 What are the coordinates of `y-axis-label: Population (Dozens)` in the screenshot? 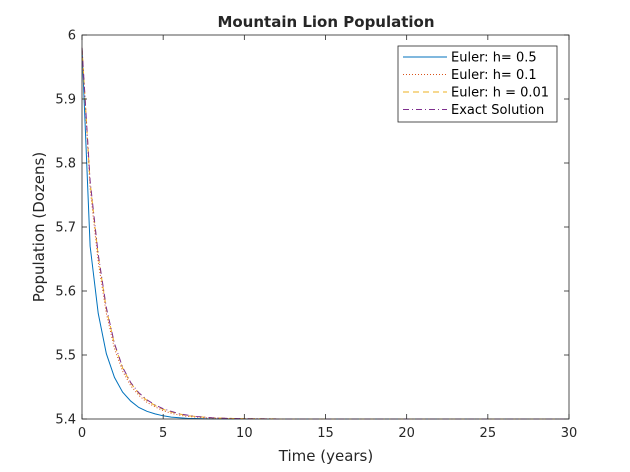 It's located at (39, 227).